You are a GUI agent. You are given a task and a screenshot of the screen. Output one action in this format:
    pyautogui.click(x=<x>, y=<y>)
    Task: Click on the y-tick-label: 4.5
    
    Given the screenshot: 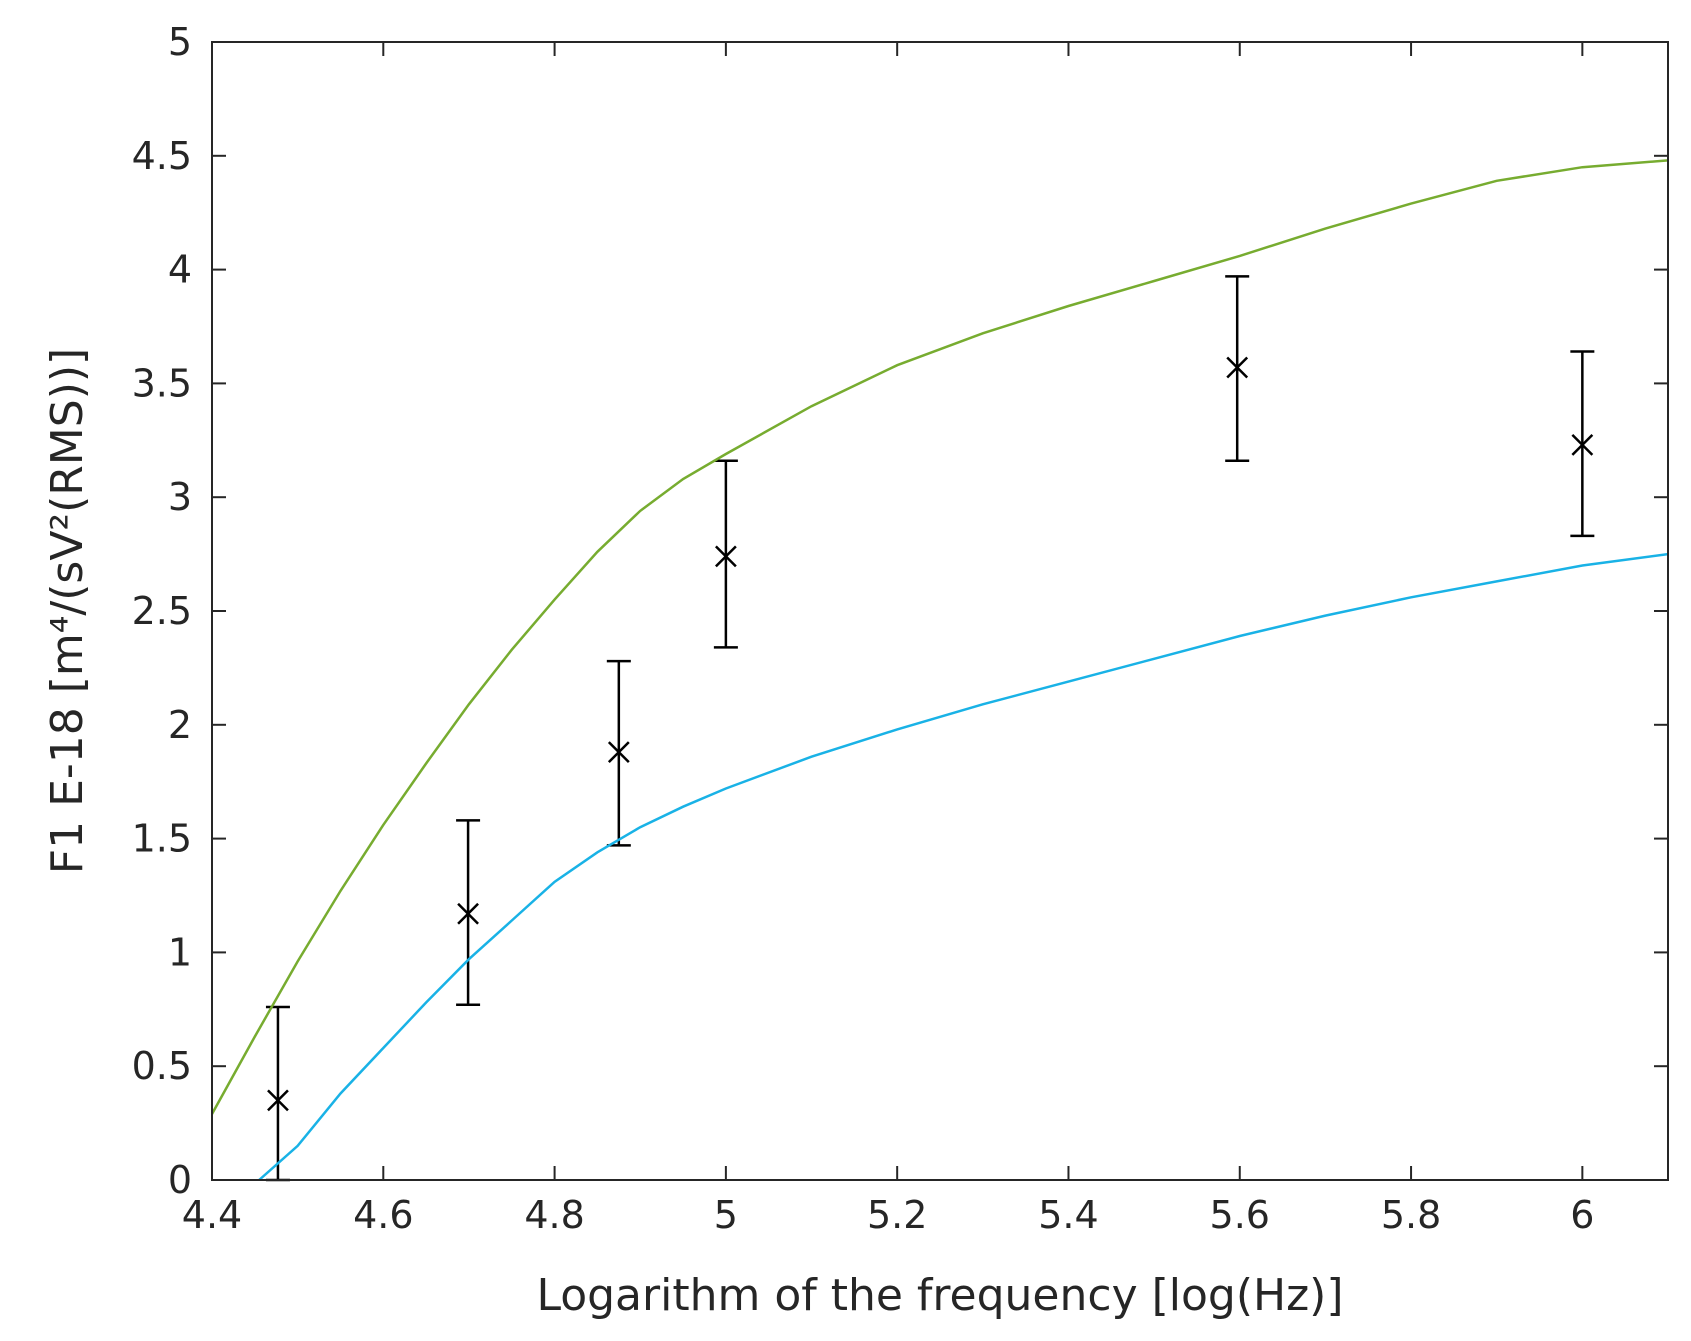 What is the action you would take?
    pyautogui.click(x=162, y=156)
    